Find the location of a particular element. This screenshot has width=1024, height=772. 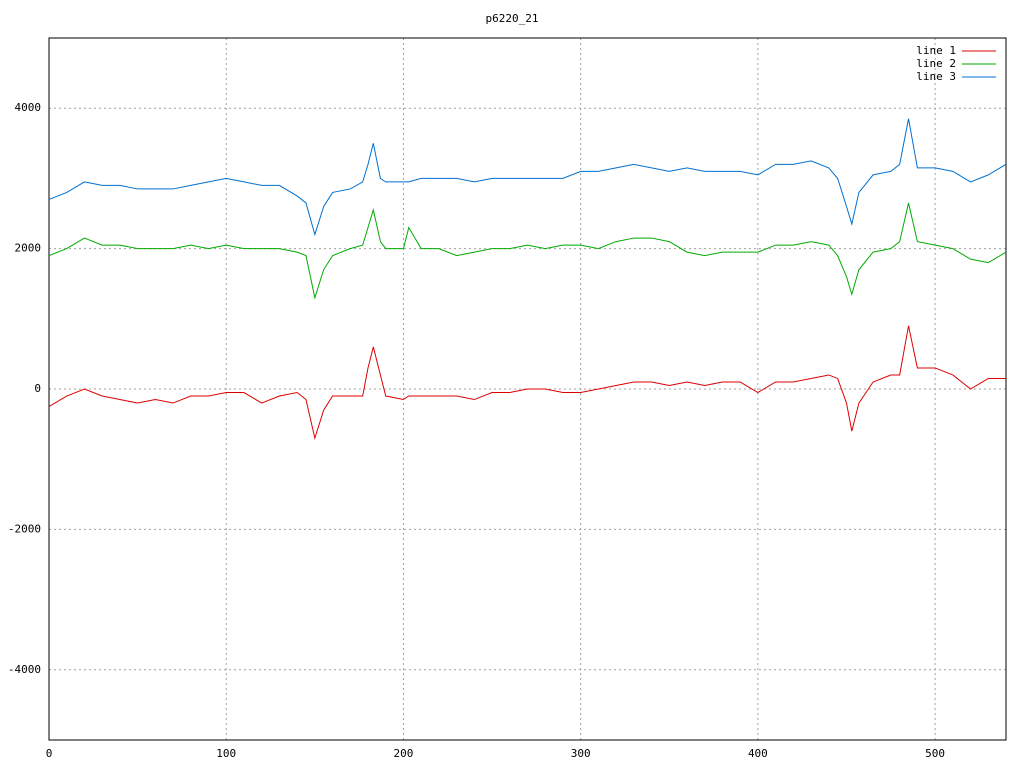

y-tick-label: 0 is located at coordinates (37, 388).